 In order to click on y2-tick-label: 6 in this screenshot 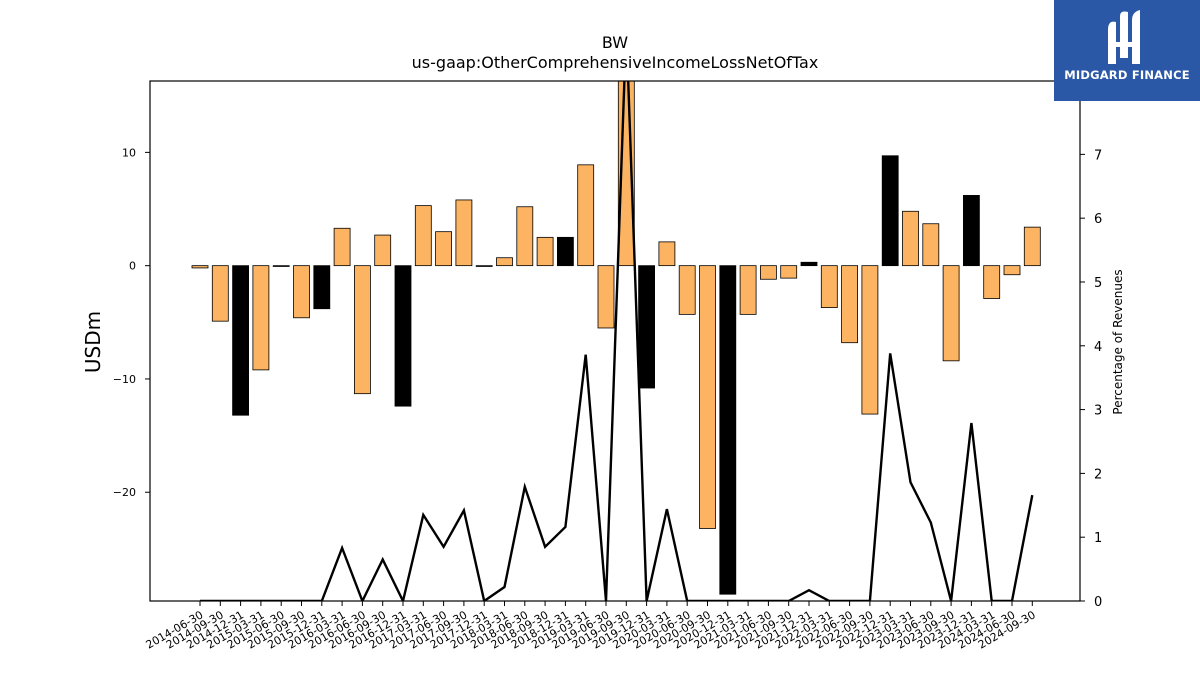, I will do `click(1098, 219)`.